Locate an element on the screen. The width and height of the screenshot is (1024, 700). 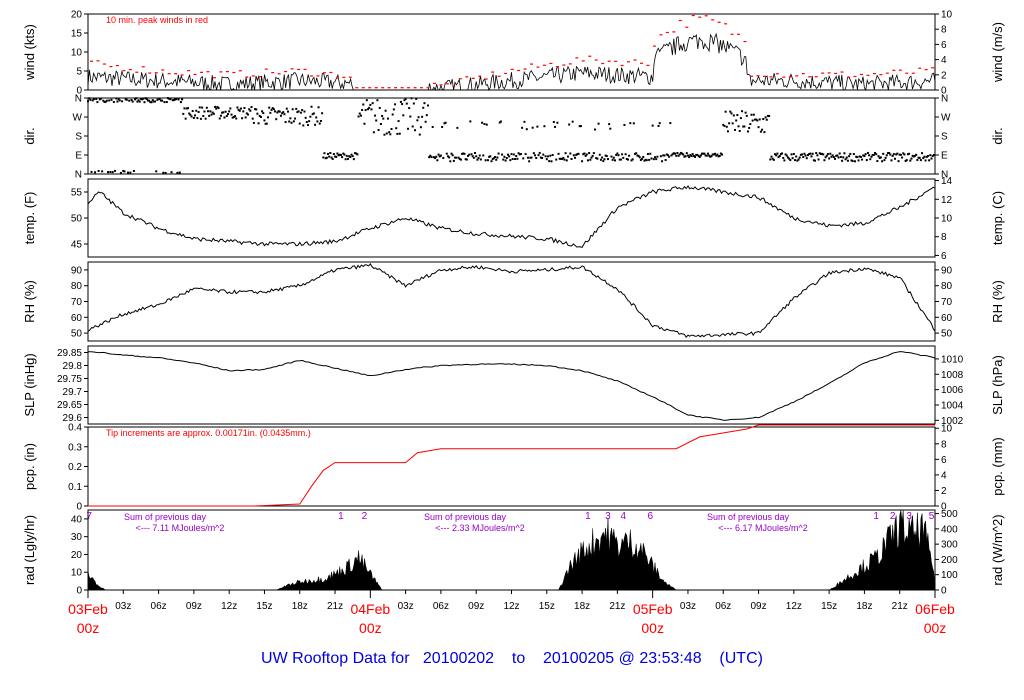
wind-ytick-right-label: 2 is located at coordinates (944, 75).